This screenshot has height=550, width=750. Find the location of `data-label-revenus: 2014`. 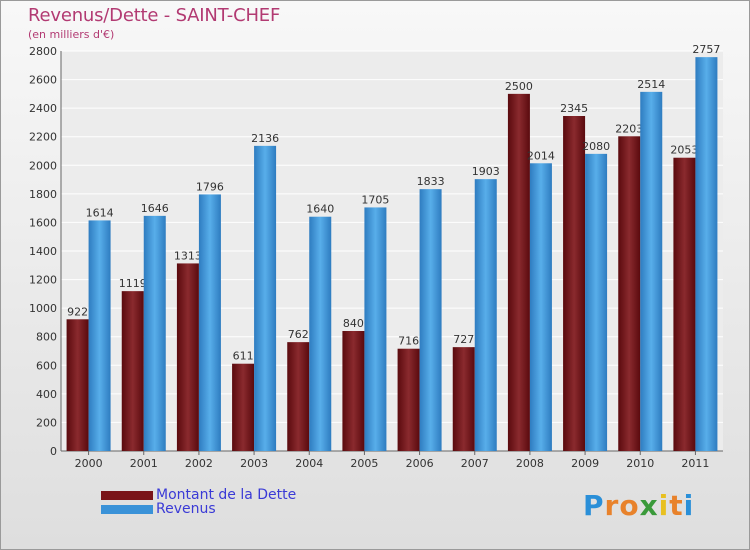

data-label-revenus: 2014 is located at coordinates (541, 155).